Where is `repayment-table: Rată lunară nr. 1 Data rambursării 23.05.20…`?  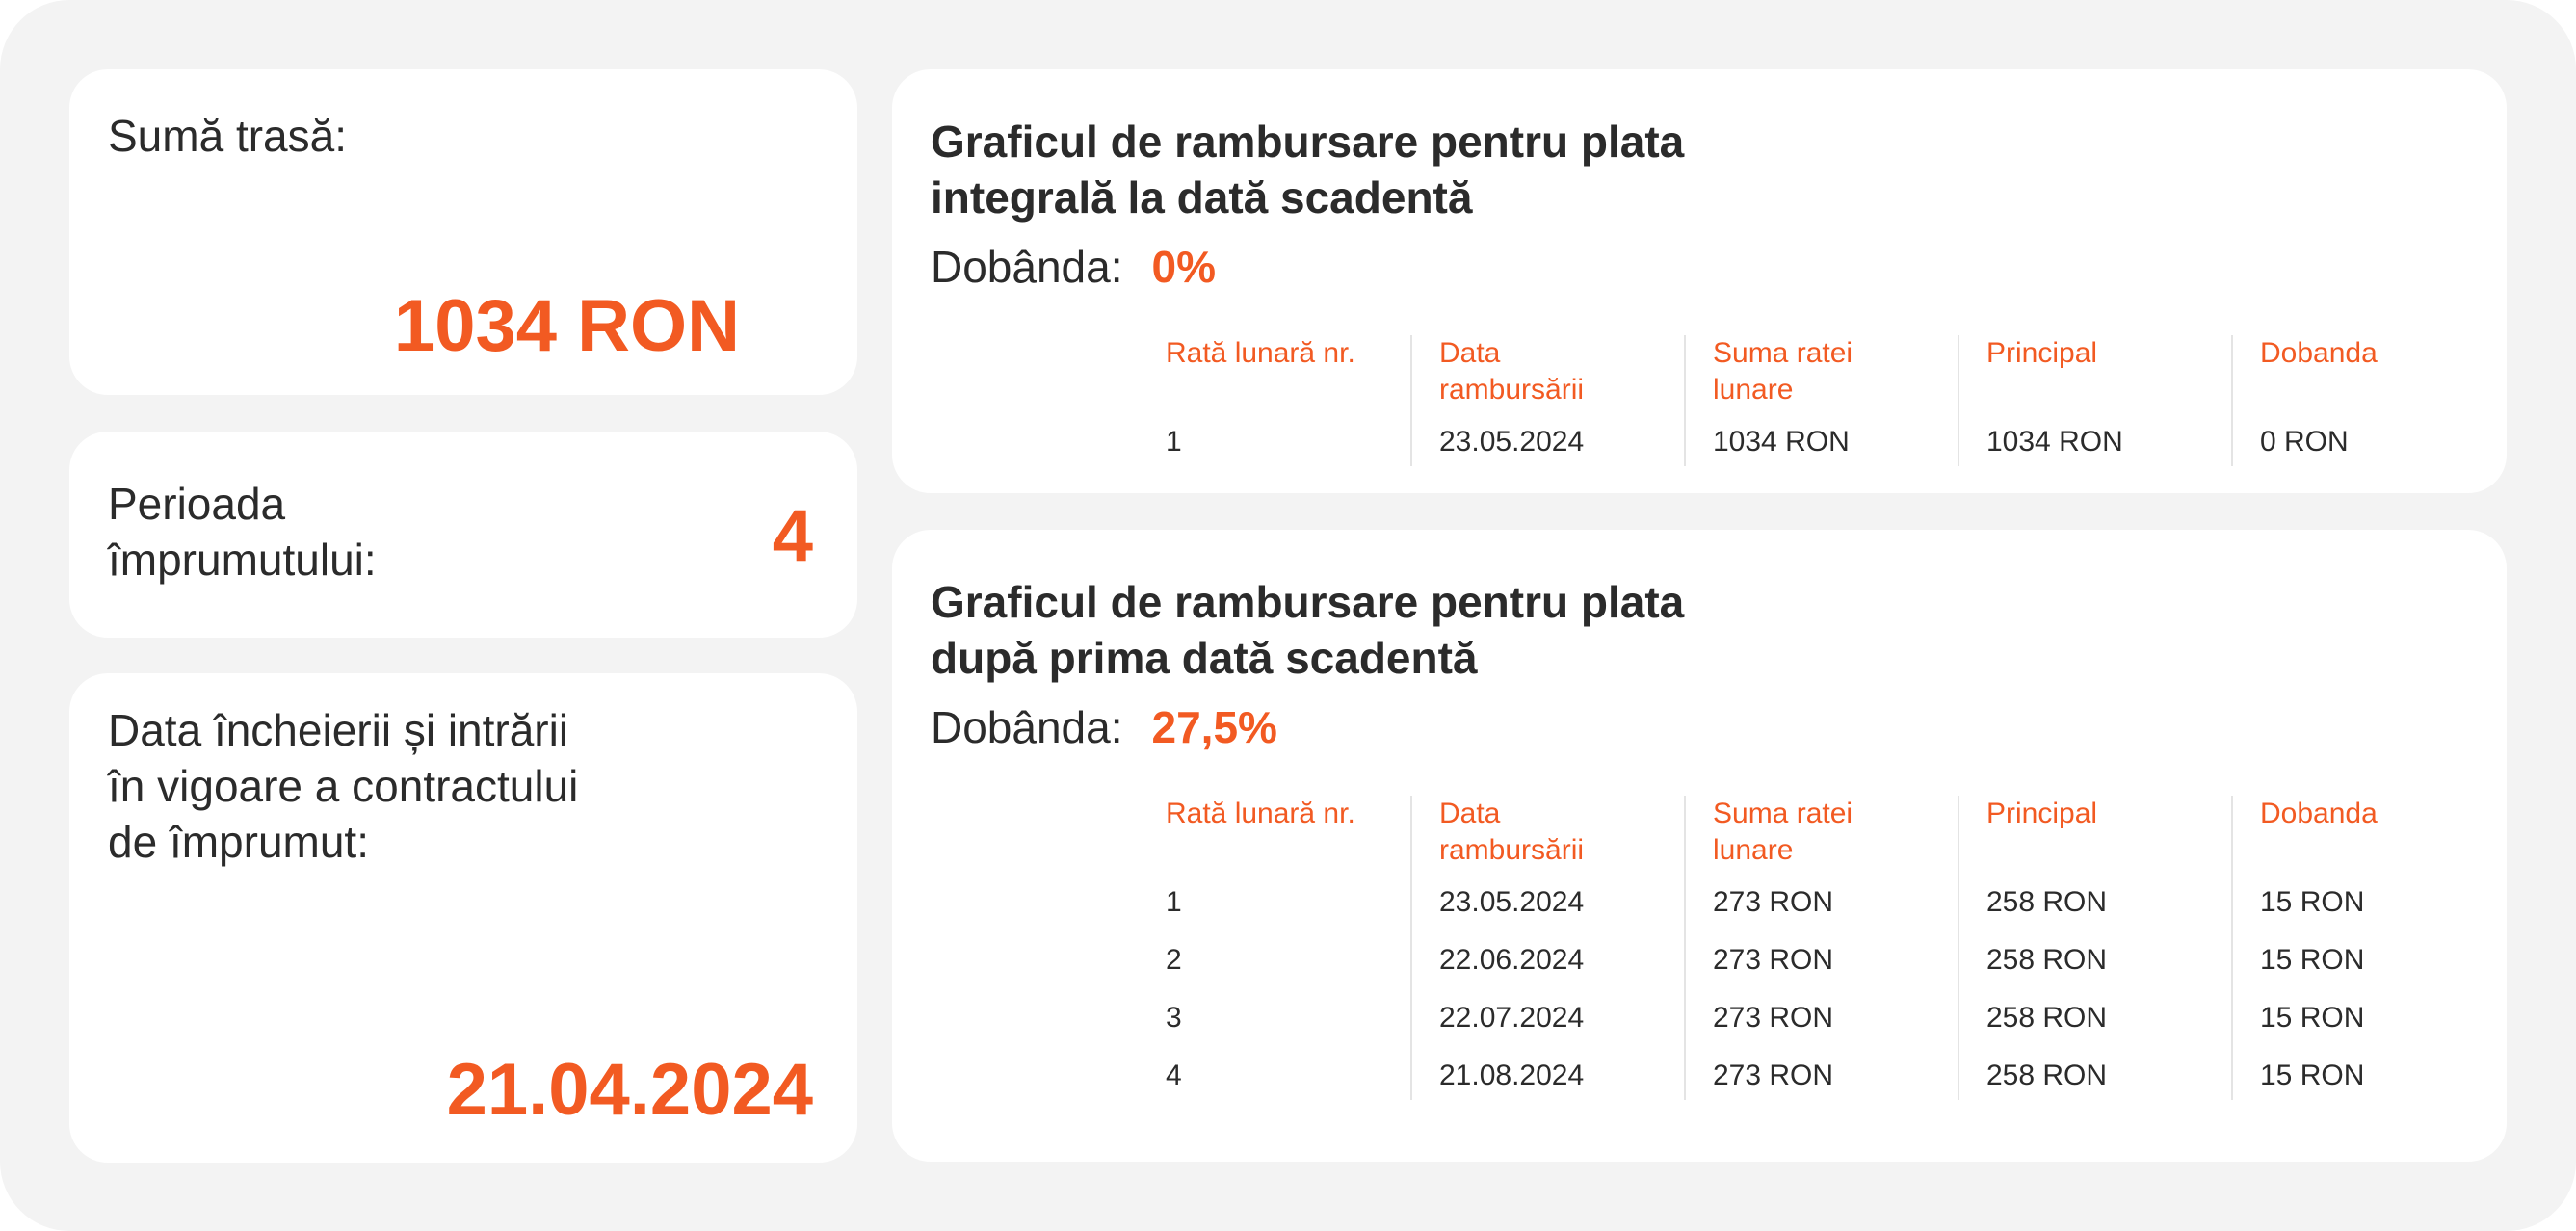 repayment-table: Rată lunară nr. 1 Data rambursării 23.05.20… is located at coordinates (1834, 400).